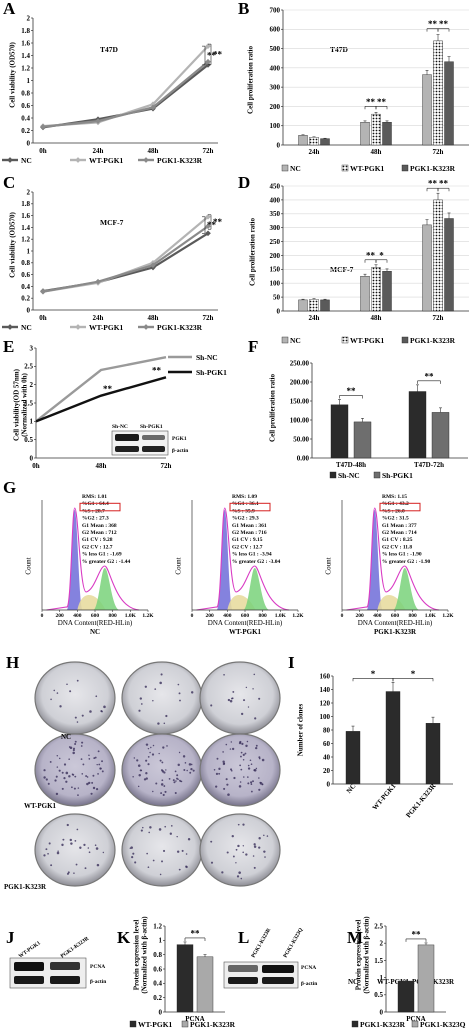 The height and width of the screenshot is (1030, 474). What do you see at coordinates (245, 504) in the screenshot?
I see `stat-line: %G1 : 36.1` at bounding box center [245, 504].